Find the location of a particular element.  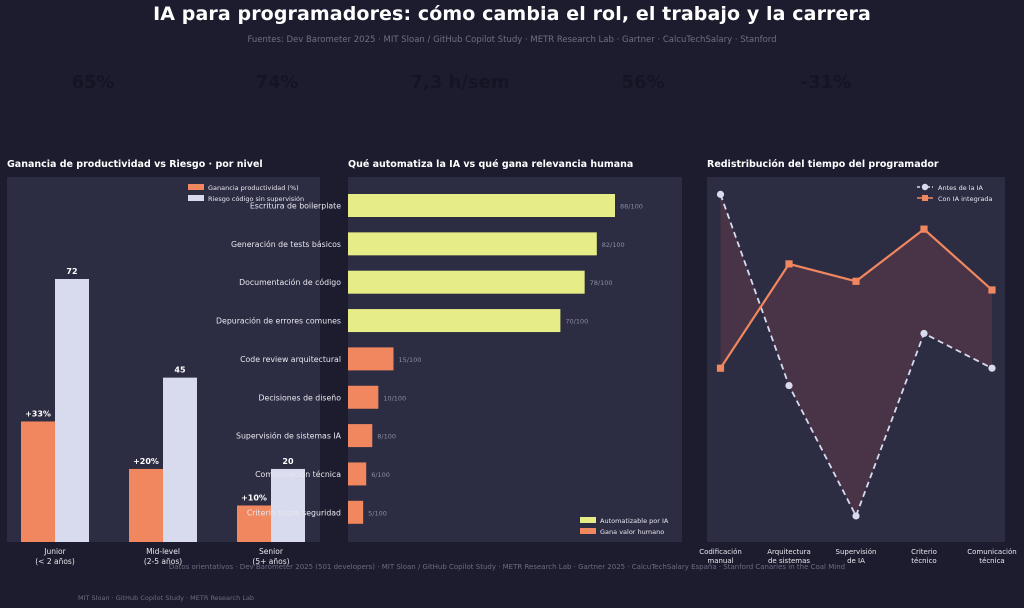

kpi-value: 7,3 h/sem is located at coordinates (460, 82).